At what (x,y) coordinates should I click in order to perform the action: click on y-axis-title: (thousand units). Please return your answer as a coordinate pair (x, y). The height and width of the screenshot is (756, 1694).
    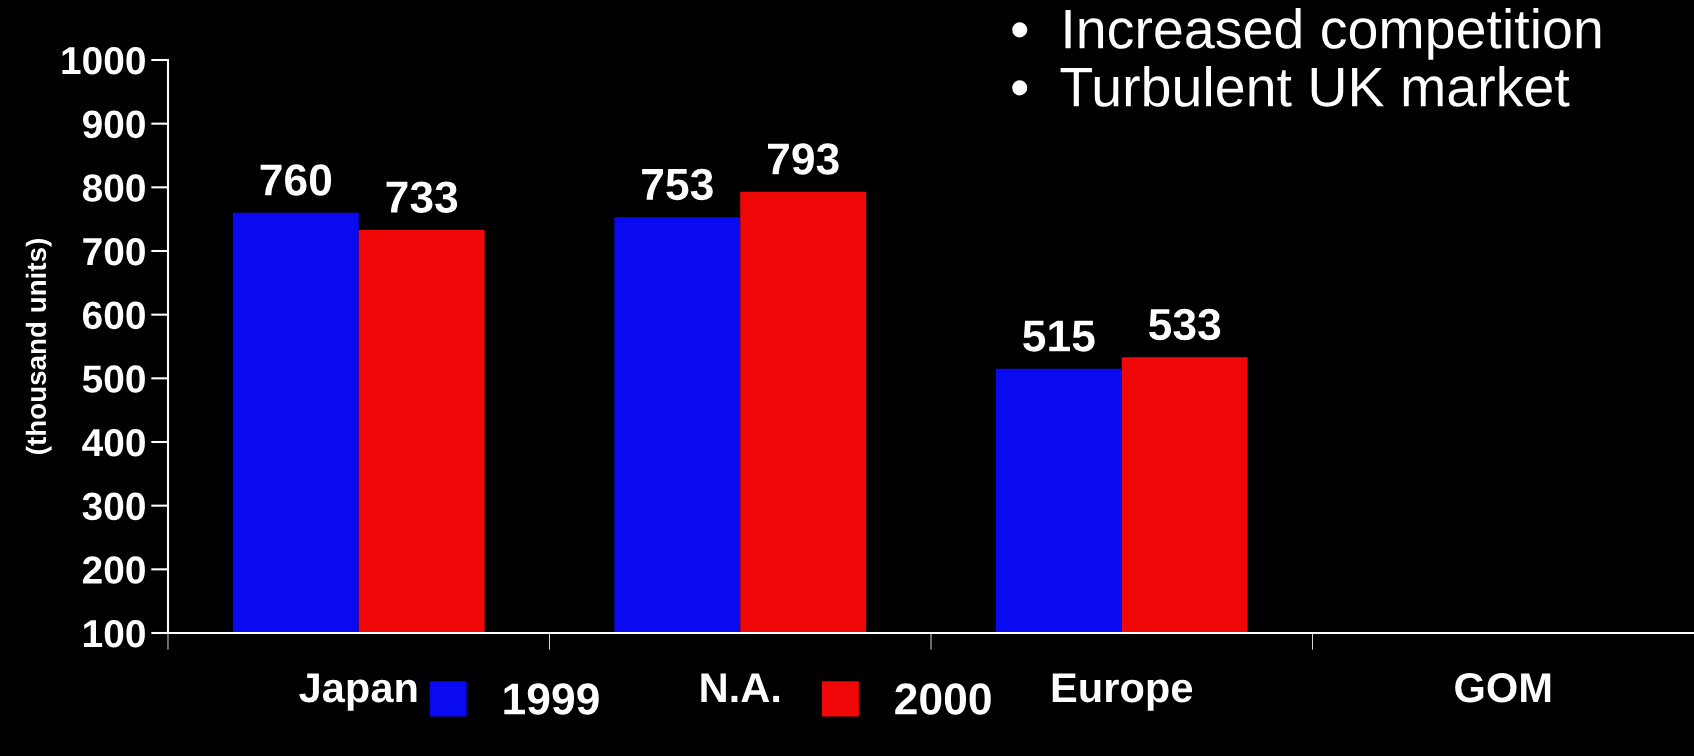
    Looking at the image, I should click on (38, 346).